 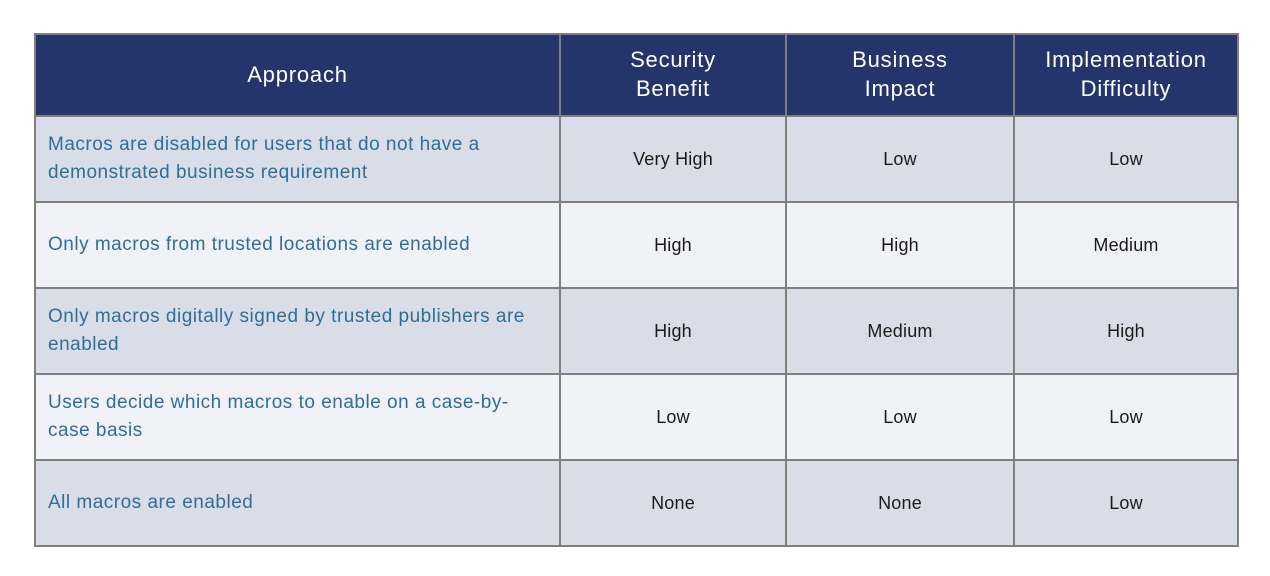 What do you see at coordinates (900, 245) in the screenshot?
I see `business-impact-cell: High` at bounding box center [900, 245].